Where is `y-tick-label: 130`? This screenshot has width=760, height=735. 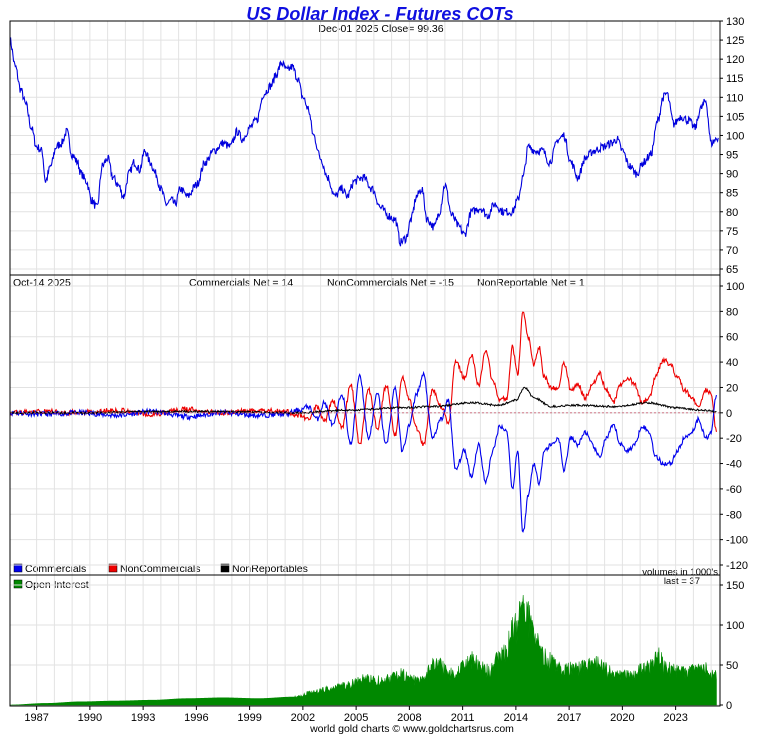 y-tick-label: 130 is located at coordinates (735, 22).